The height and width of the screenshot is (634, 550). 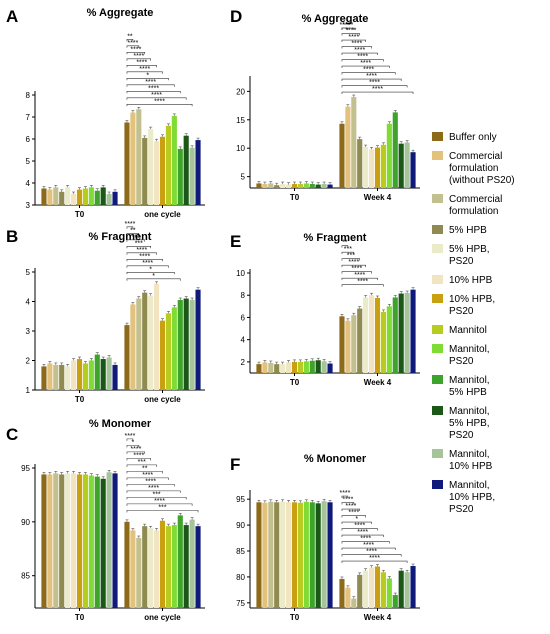 I want to click on significance-label: ***, so click(x=142, y=462).